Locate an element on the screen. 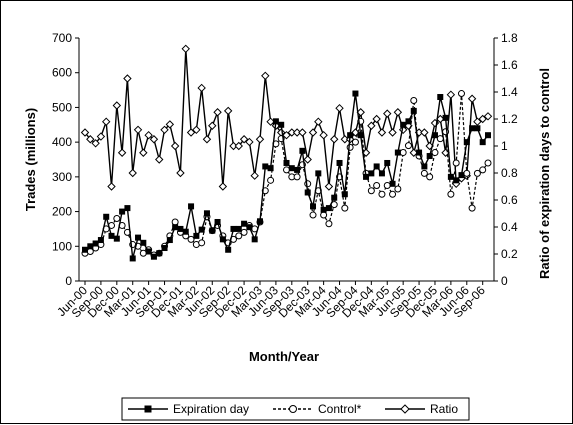  y-tick-label-left: 600 is located at coordinates (62, 73).